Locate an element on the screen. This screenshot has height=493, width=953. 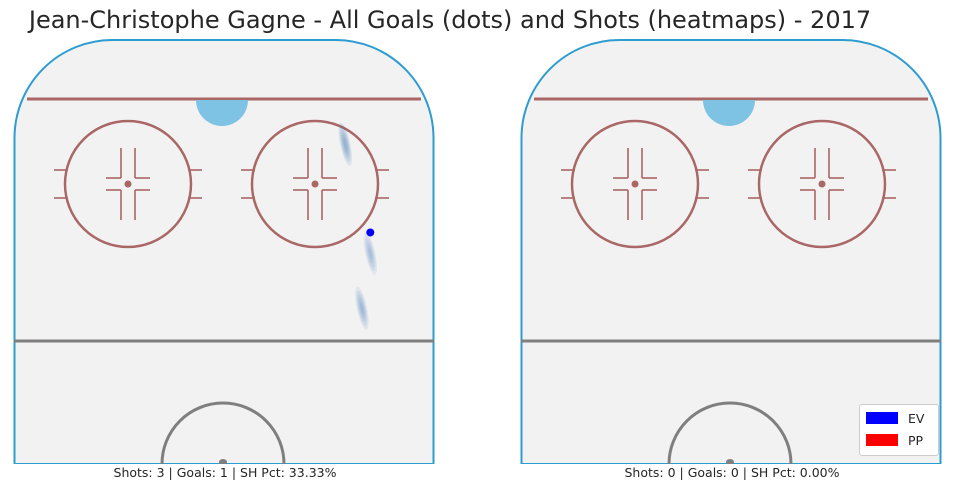
caption-left: Shots: 3 | Goals: 1 | SH Pct: 33.33% is located at coordinates (225, 472).